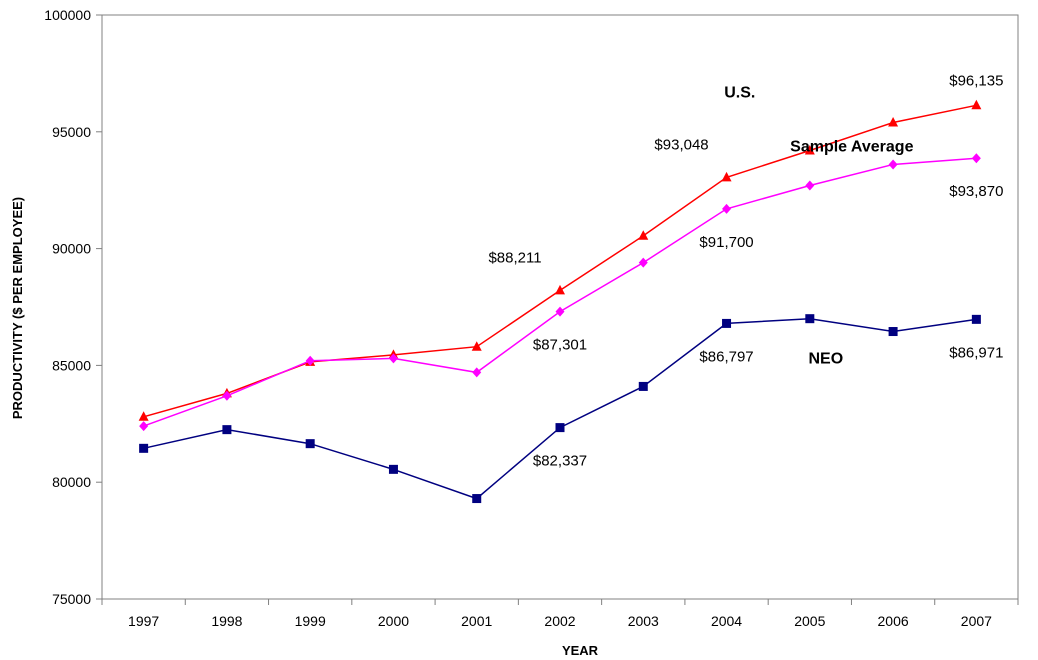 The width and height of the screenshot is (1038, 660). I want to click on x-tick-label: 2004, so click(726, 621).